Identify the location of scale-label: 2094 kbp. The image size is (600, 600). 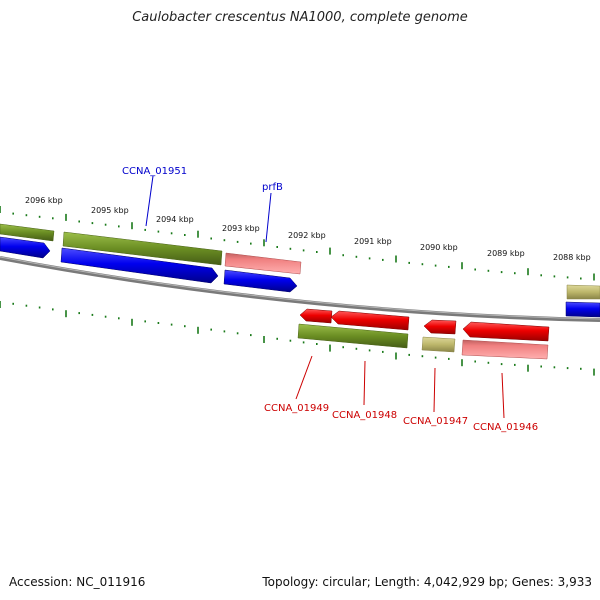
(175, 219).